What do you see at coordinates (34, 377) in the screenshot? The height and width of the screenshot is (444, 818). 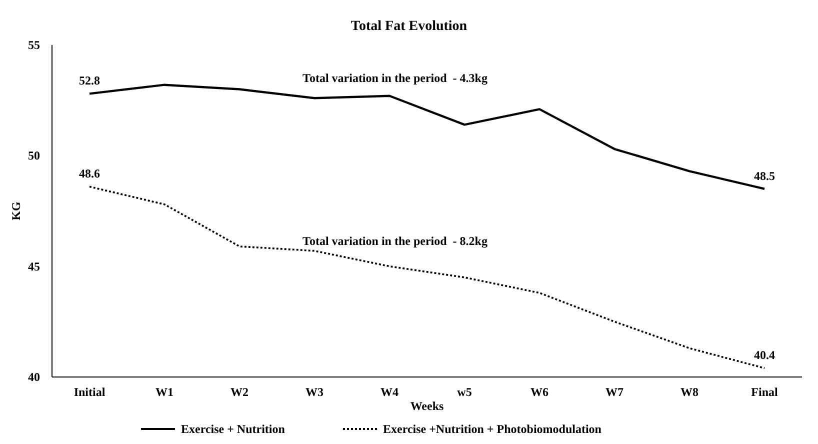 I see `y-tick-label: 40` at bounding box center [34, 377].